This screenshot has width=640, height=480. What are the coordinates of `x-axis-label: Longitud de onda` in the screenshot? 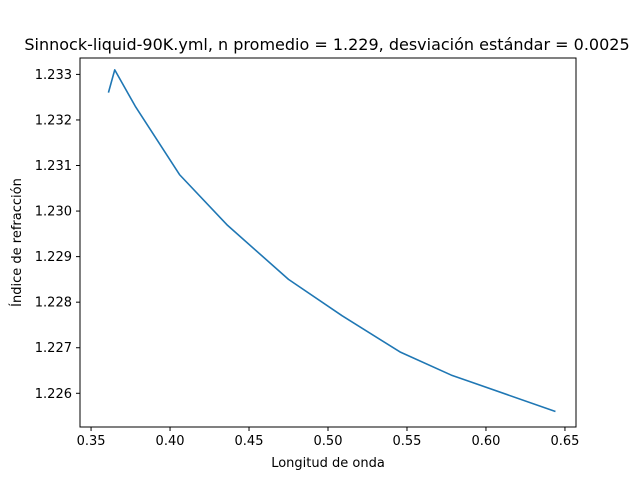 It's located at (328, 463).